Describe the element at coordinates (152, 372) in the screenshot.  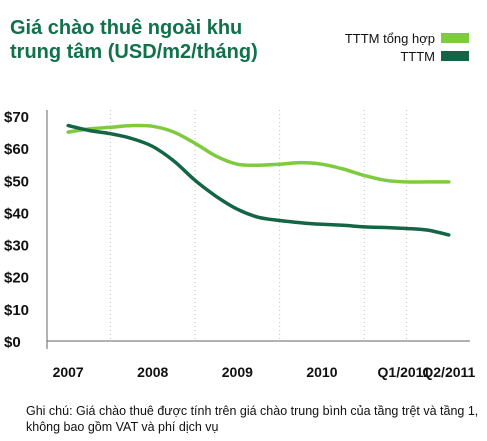
I see `x-tick-label: 2008` at that location.